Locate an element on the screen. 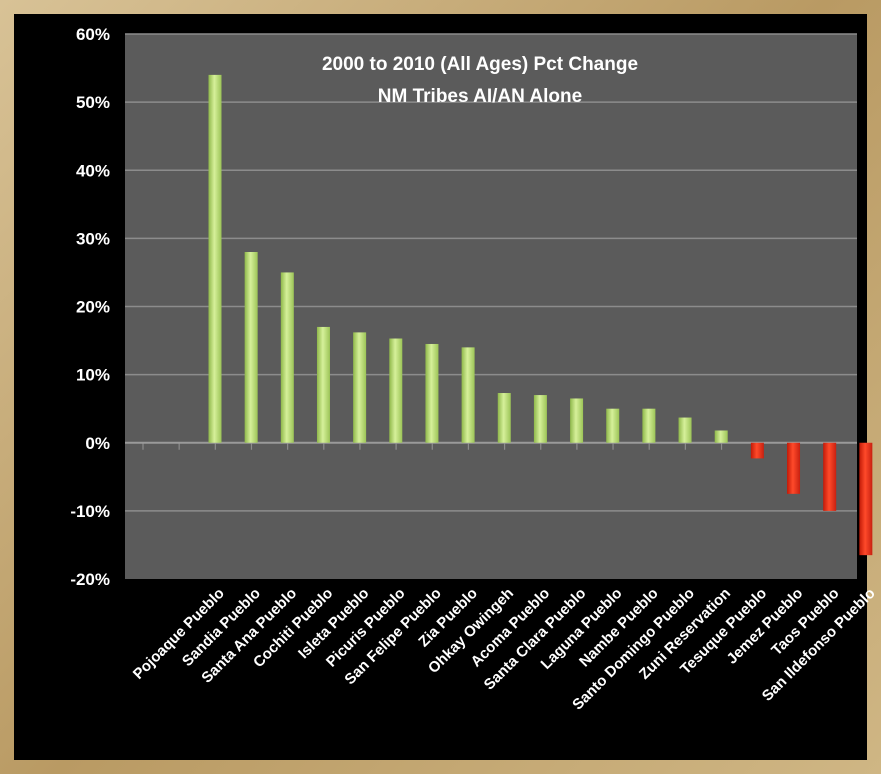 The width and height of the screenshot is (881, 774). bar-isleta-pueblo is located at coordinates (360, 387).